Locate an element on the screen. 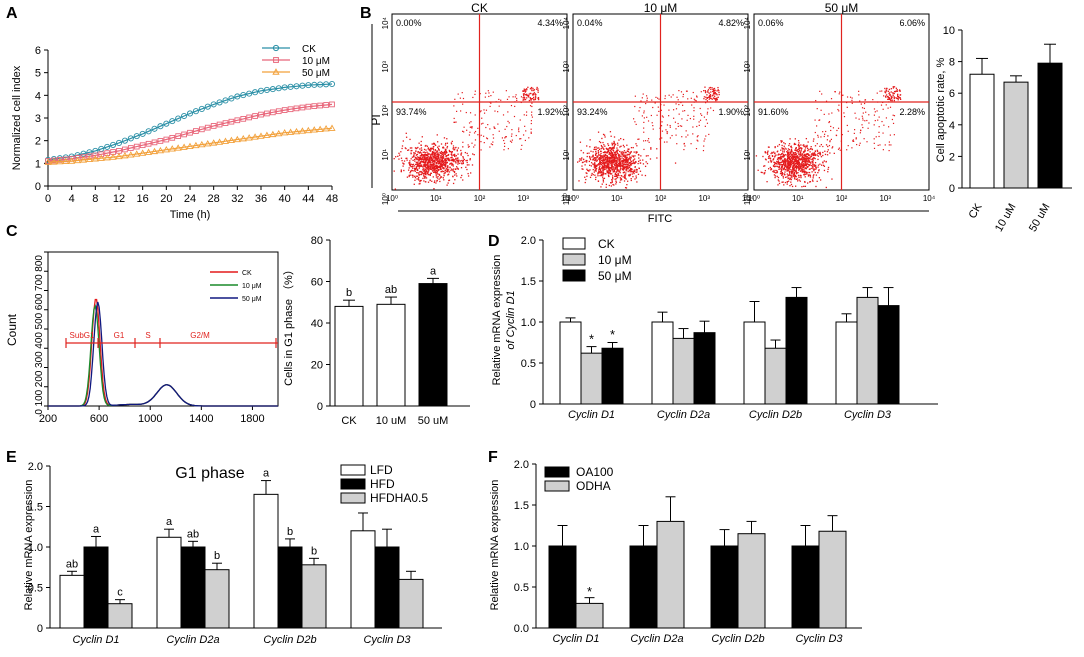 The width and height of the screenshot is (1084, 657). b-y-axis-title: PI is located at coordinates (376, 119).